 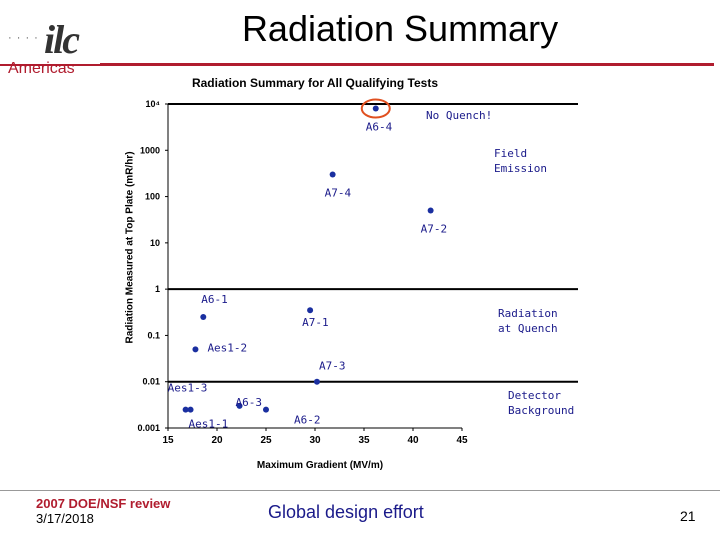 I want to click on point-label: A7-3, so click(x=332, y=366).